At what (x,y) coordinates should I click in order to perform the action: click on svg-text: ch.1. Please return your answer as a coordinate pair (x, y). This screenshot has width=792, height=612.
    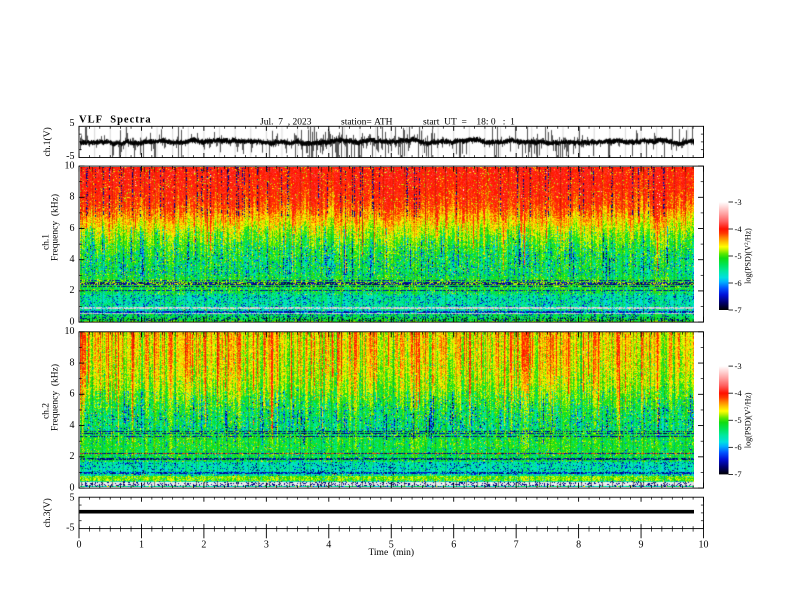
    Looking at the image, I should click on (47, 242).